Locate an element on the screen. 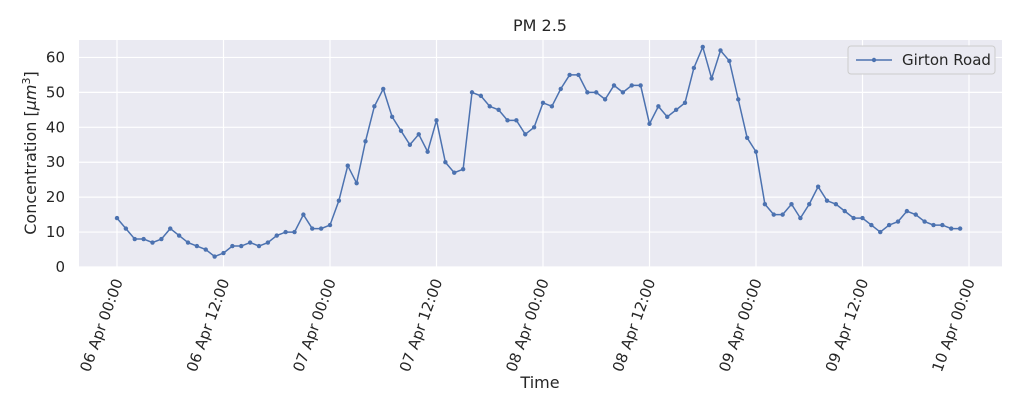 This screenshot has height=410, width=1024. y-axis-label-main: Concentration [ is located at coordinates (30, 172).